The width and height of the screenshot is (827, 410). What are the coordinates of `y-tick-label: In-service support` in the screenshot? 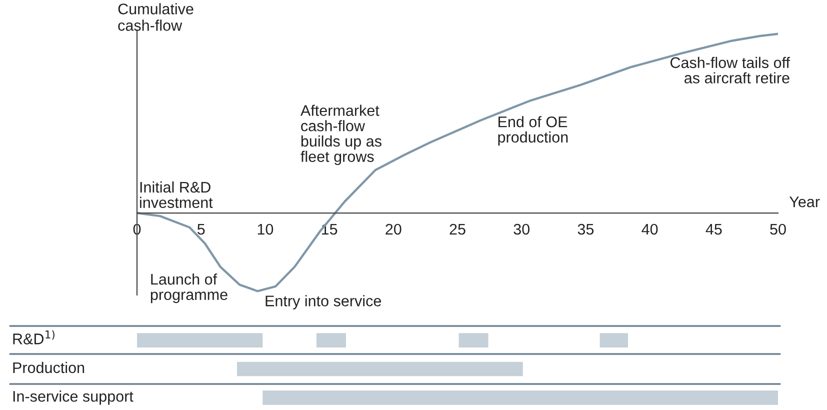 It's located at (73, 397).